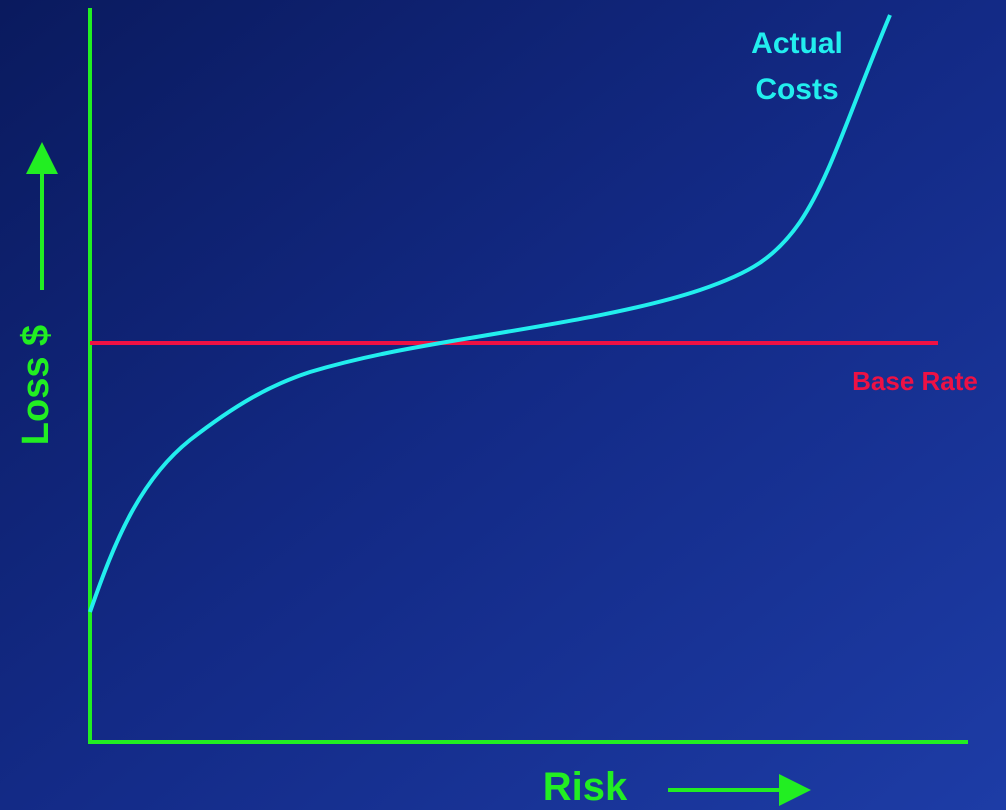 This screenshot has height=810, width=1006. What do you see at coordinates (36, 385) in the screenshot?
I see `y-axis-label: Loss $` at bounding box center [36, 385].